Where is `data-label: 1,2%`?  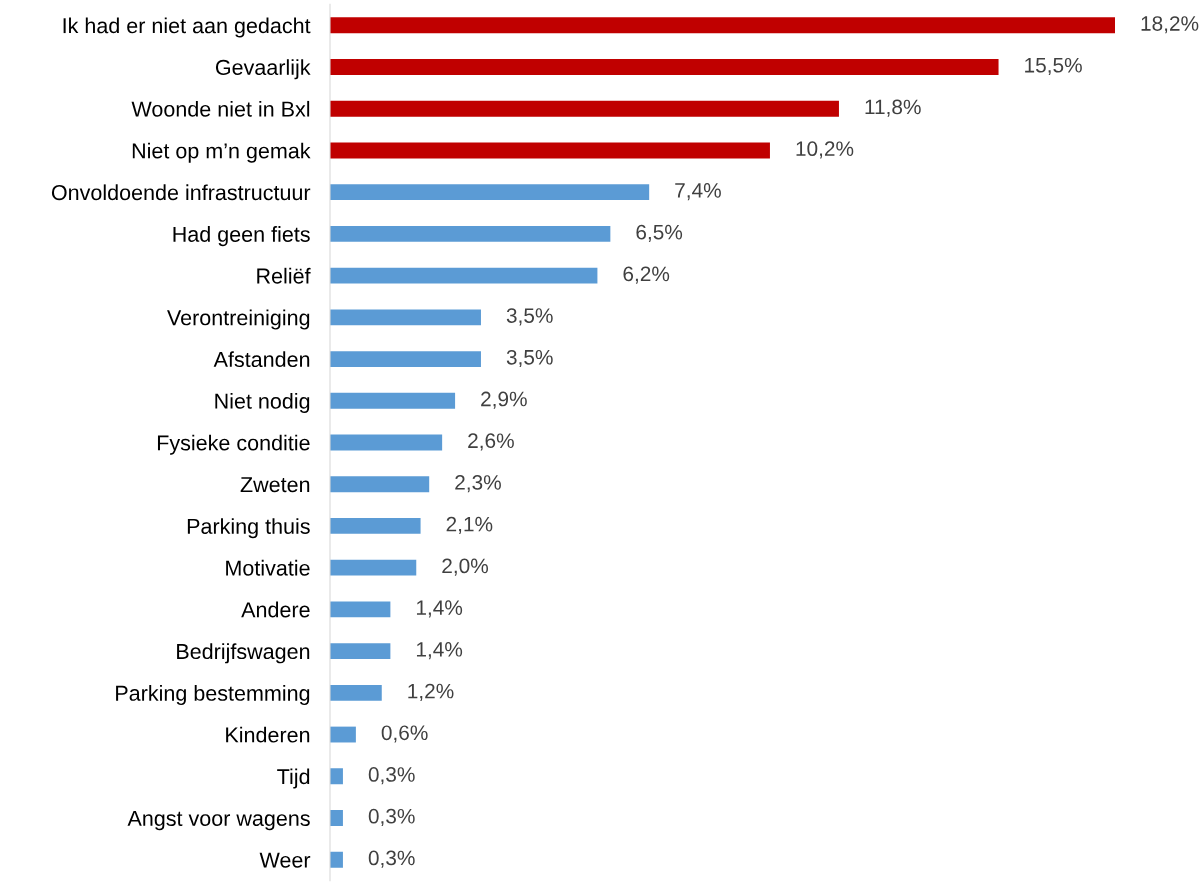
data-label: 1,2% is located at coordinates (431, 692).